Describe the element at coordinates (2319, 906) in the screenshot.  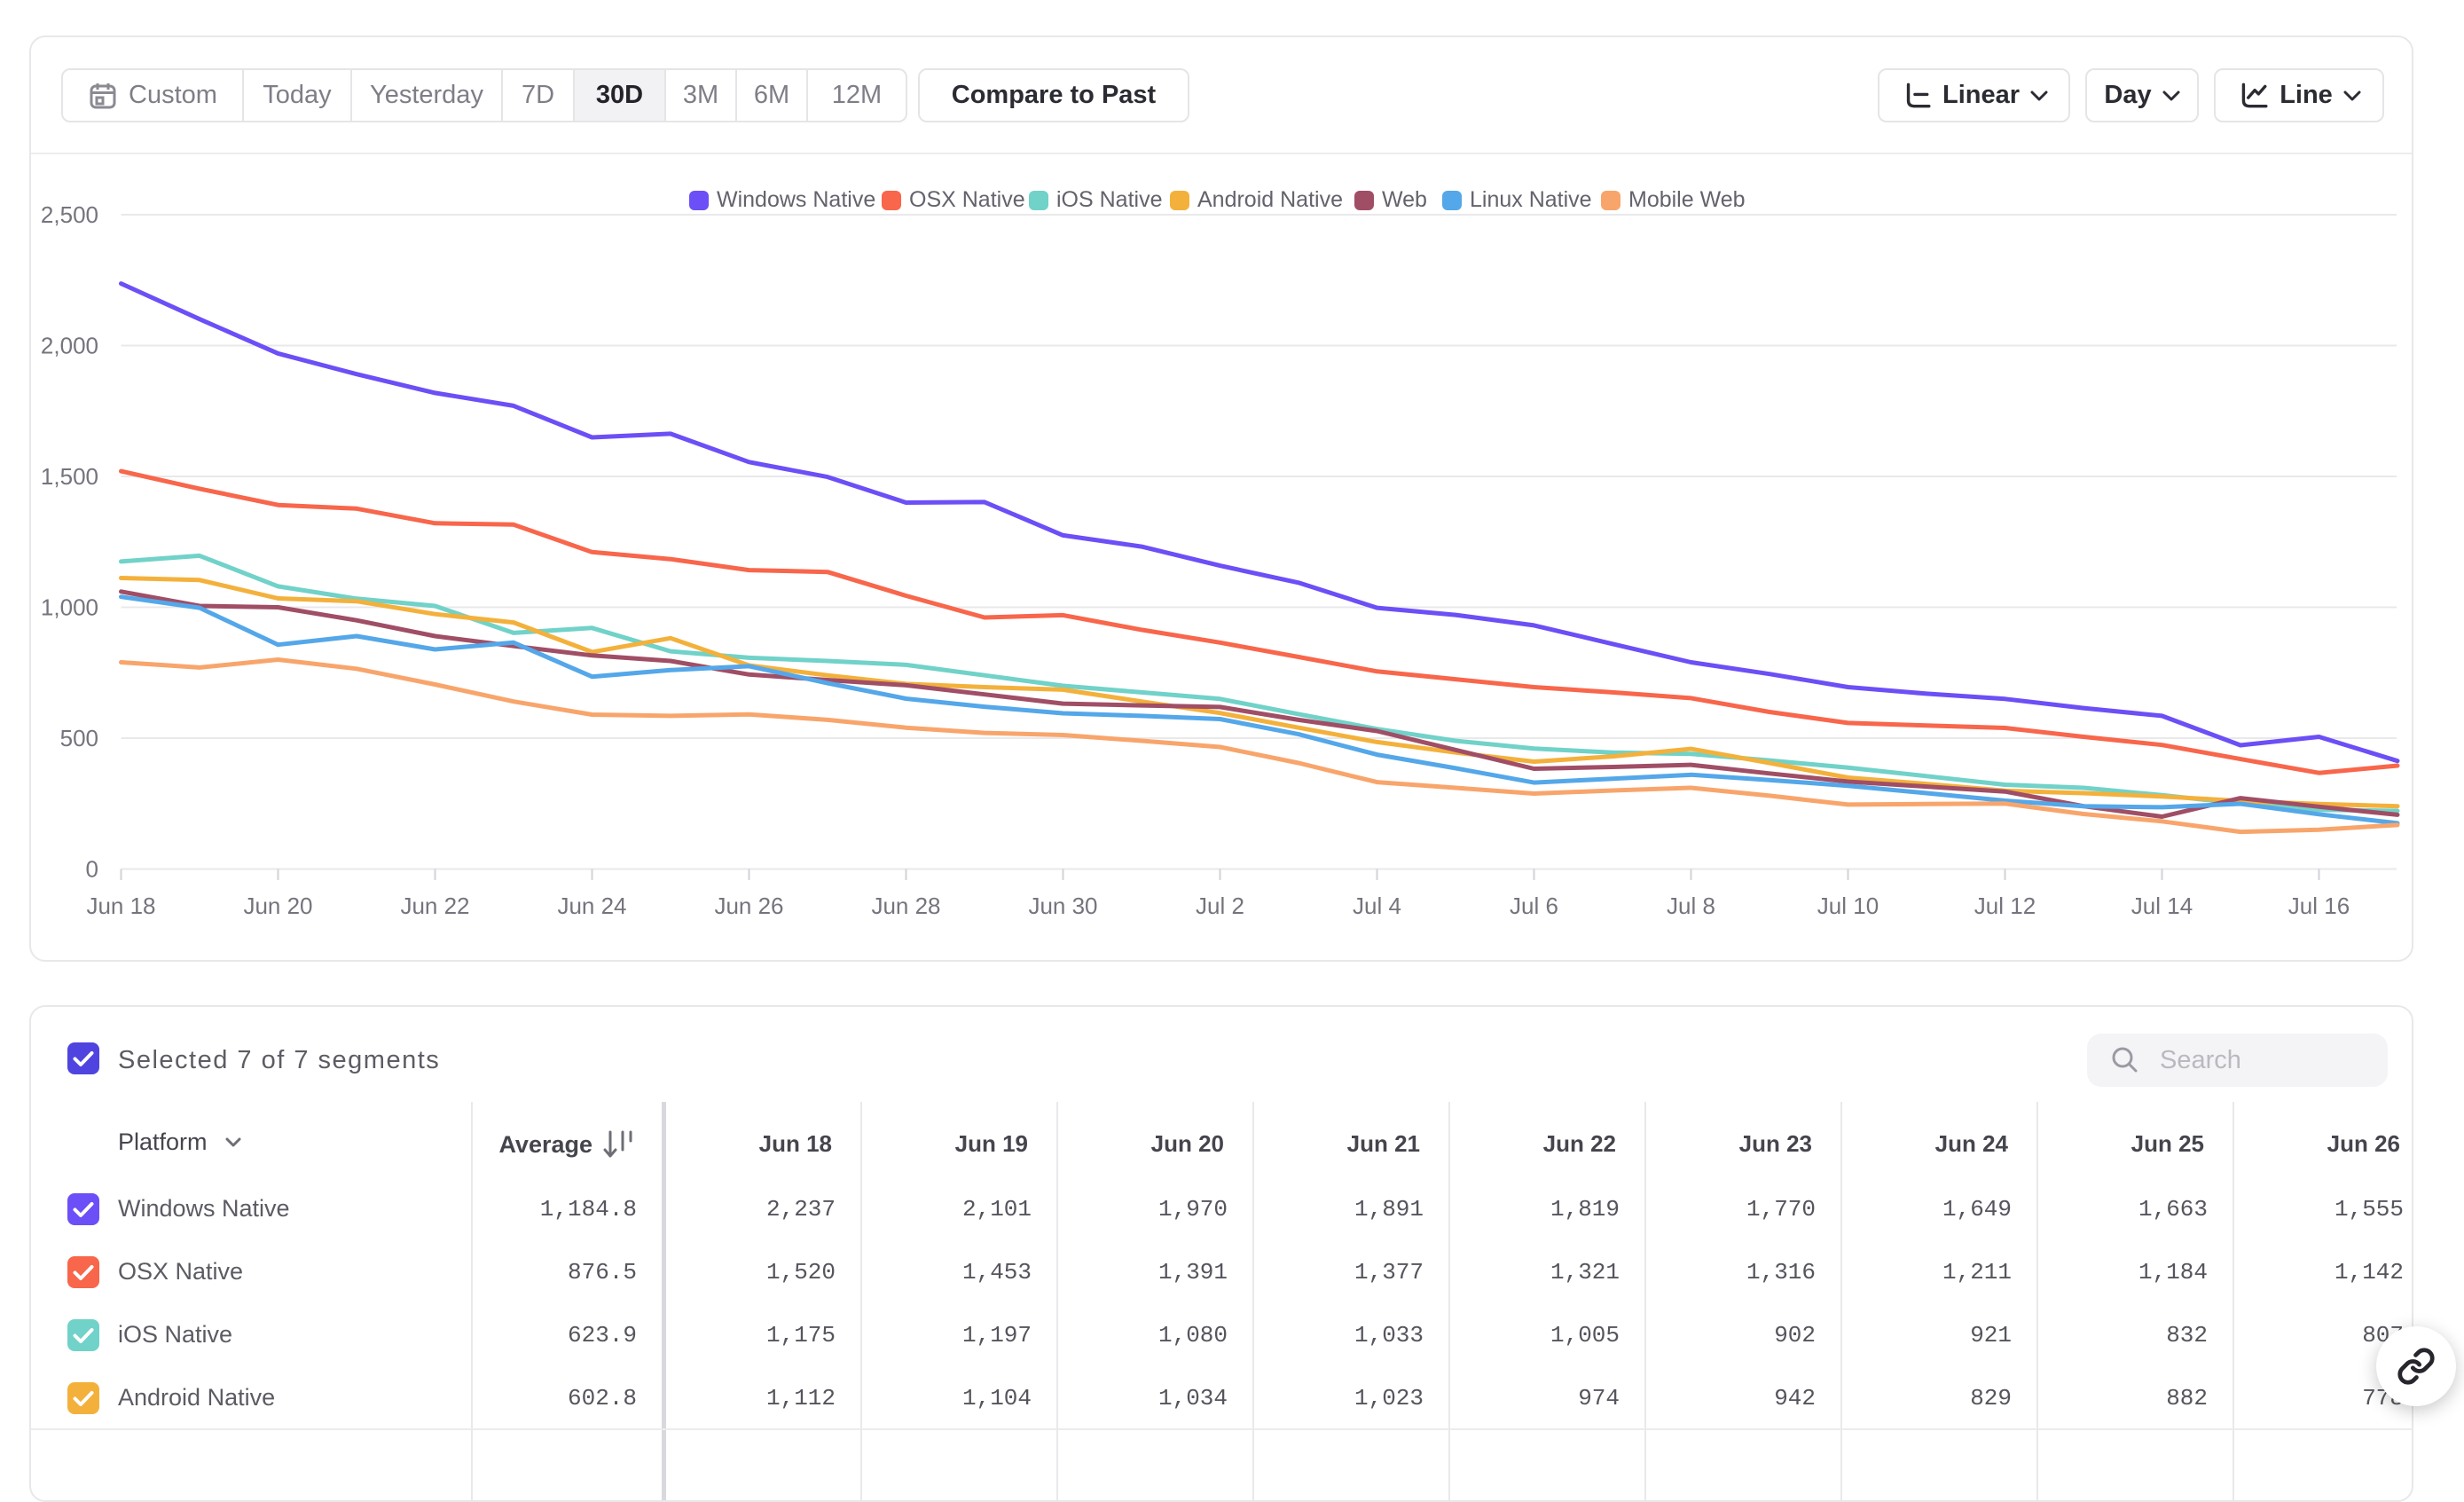
I see `svg-text: Jul 16` at that location.